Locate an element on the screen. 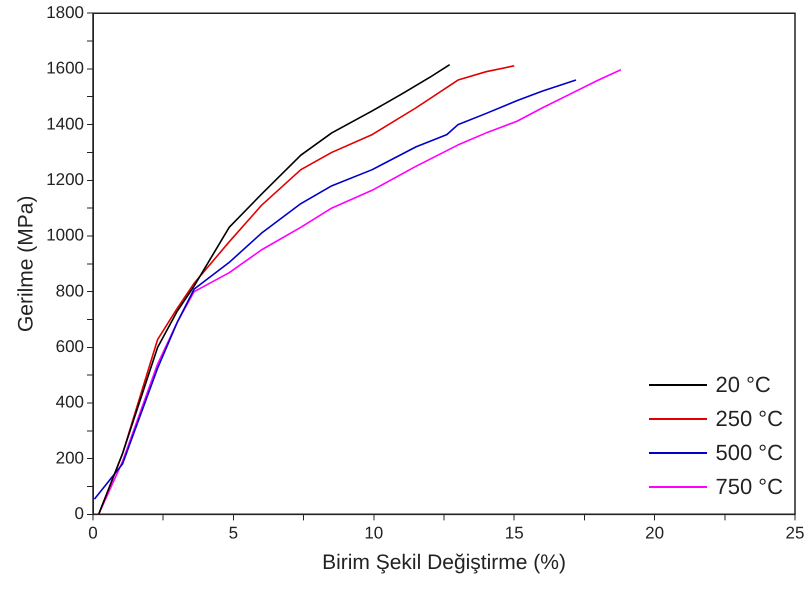 This screenshot has width=809, height=592. y-tick-label: 1000 is located at coordinates (65, 235).